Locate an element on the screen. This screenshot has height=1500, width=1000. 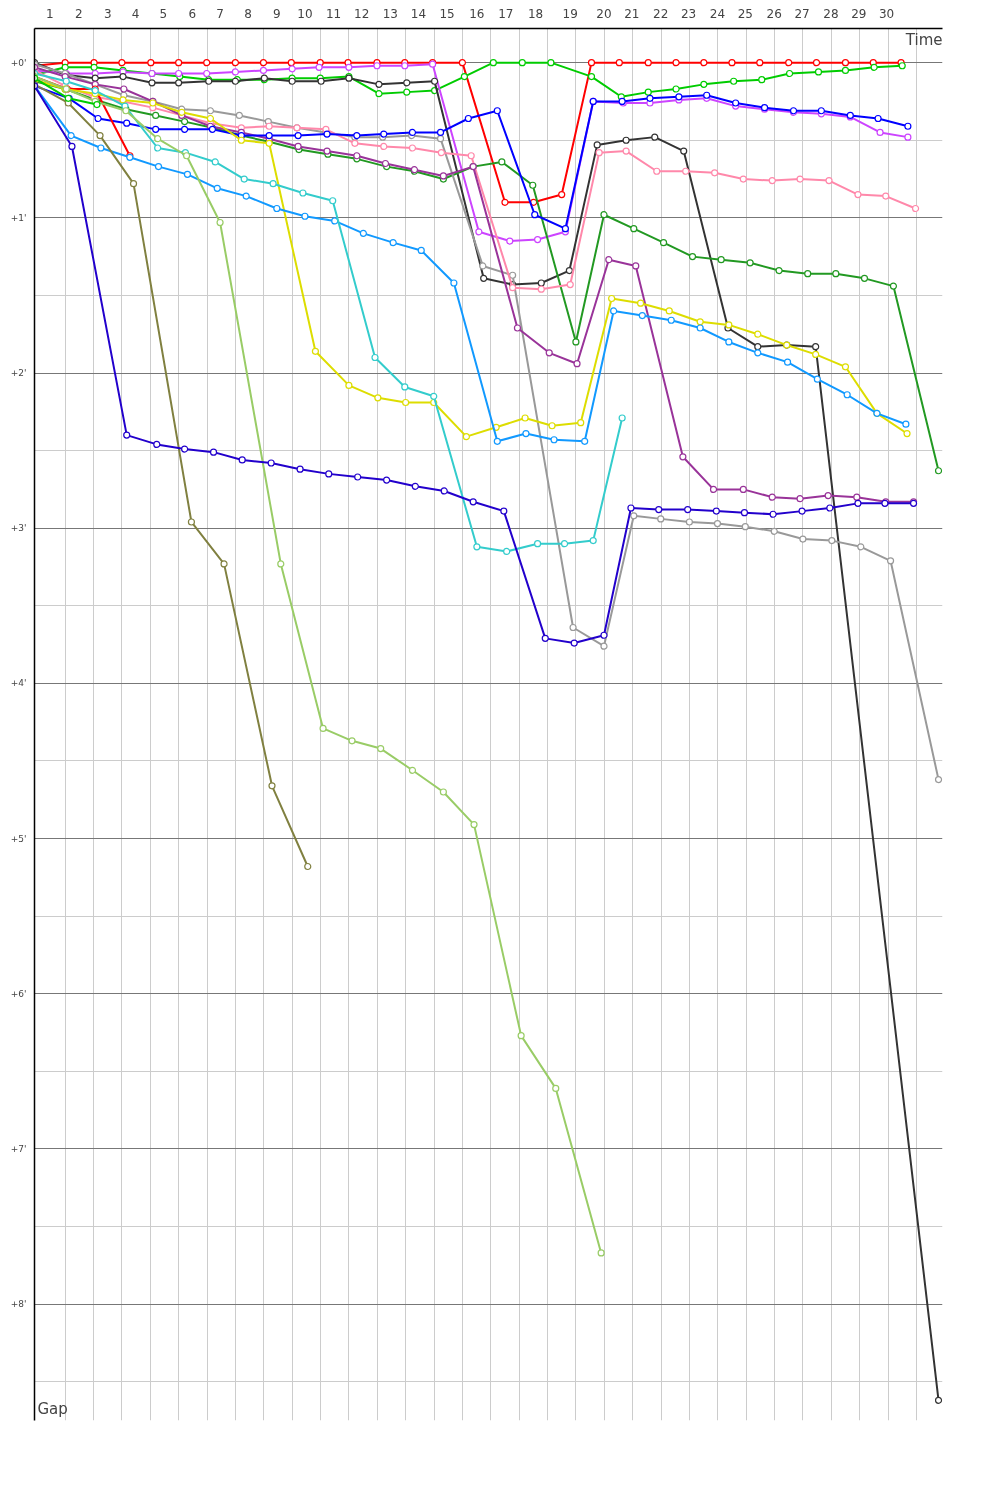
x-tick-label: 28 is located at coordinates (831, 13).